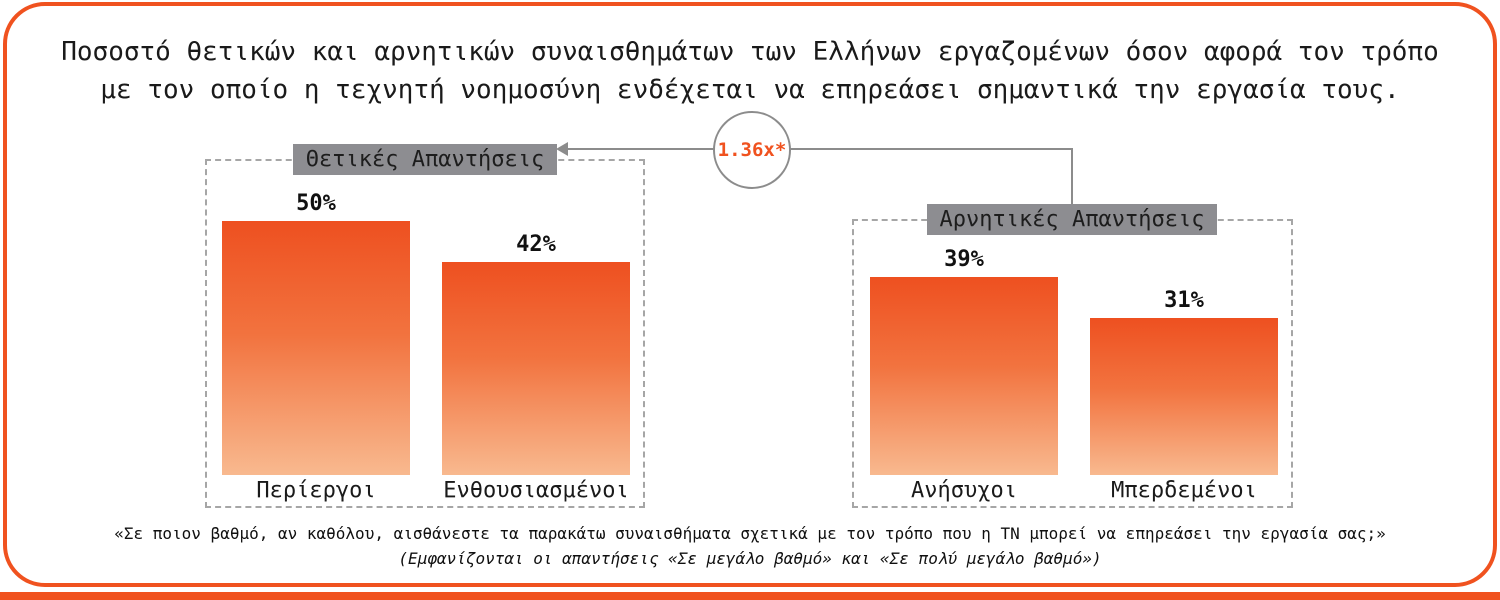 This screenshot has width=1500, height=600. I want to click on connector-line-vertical, so click(1072, 177).